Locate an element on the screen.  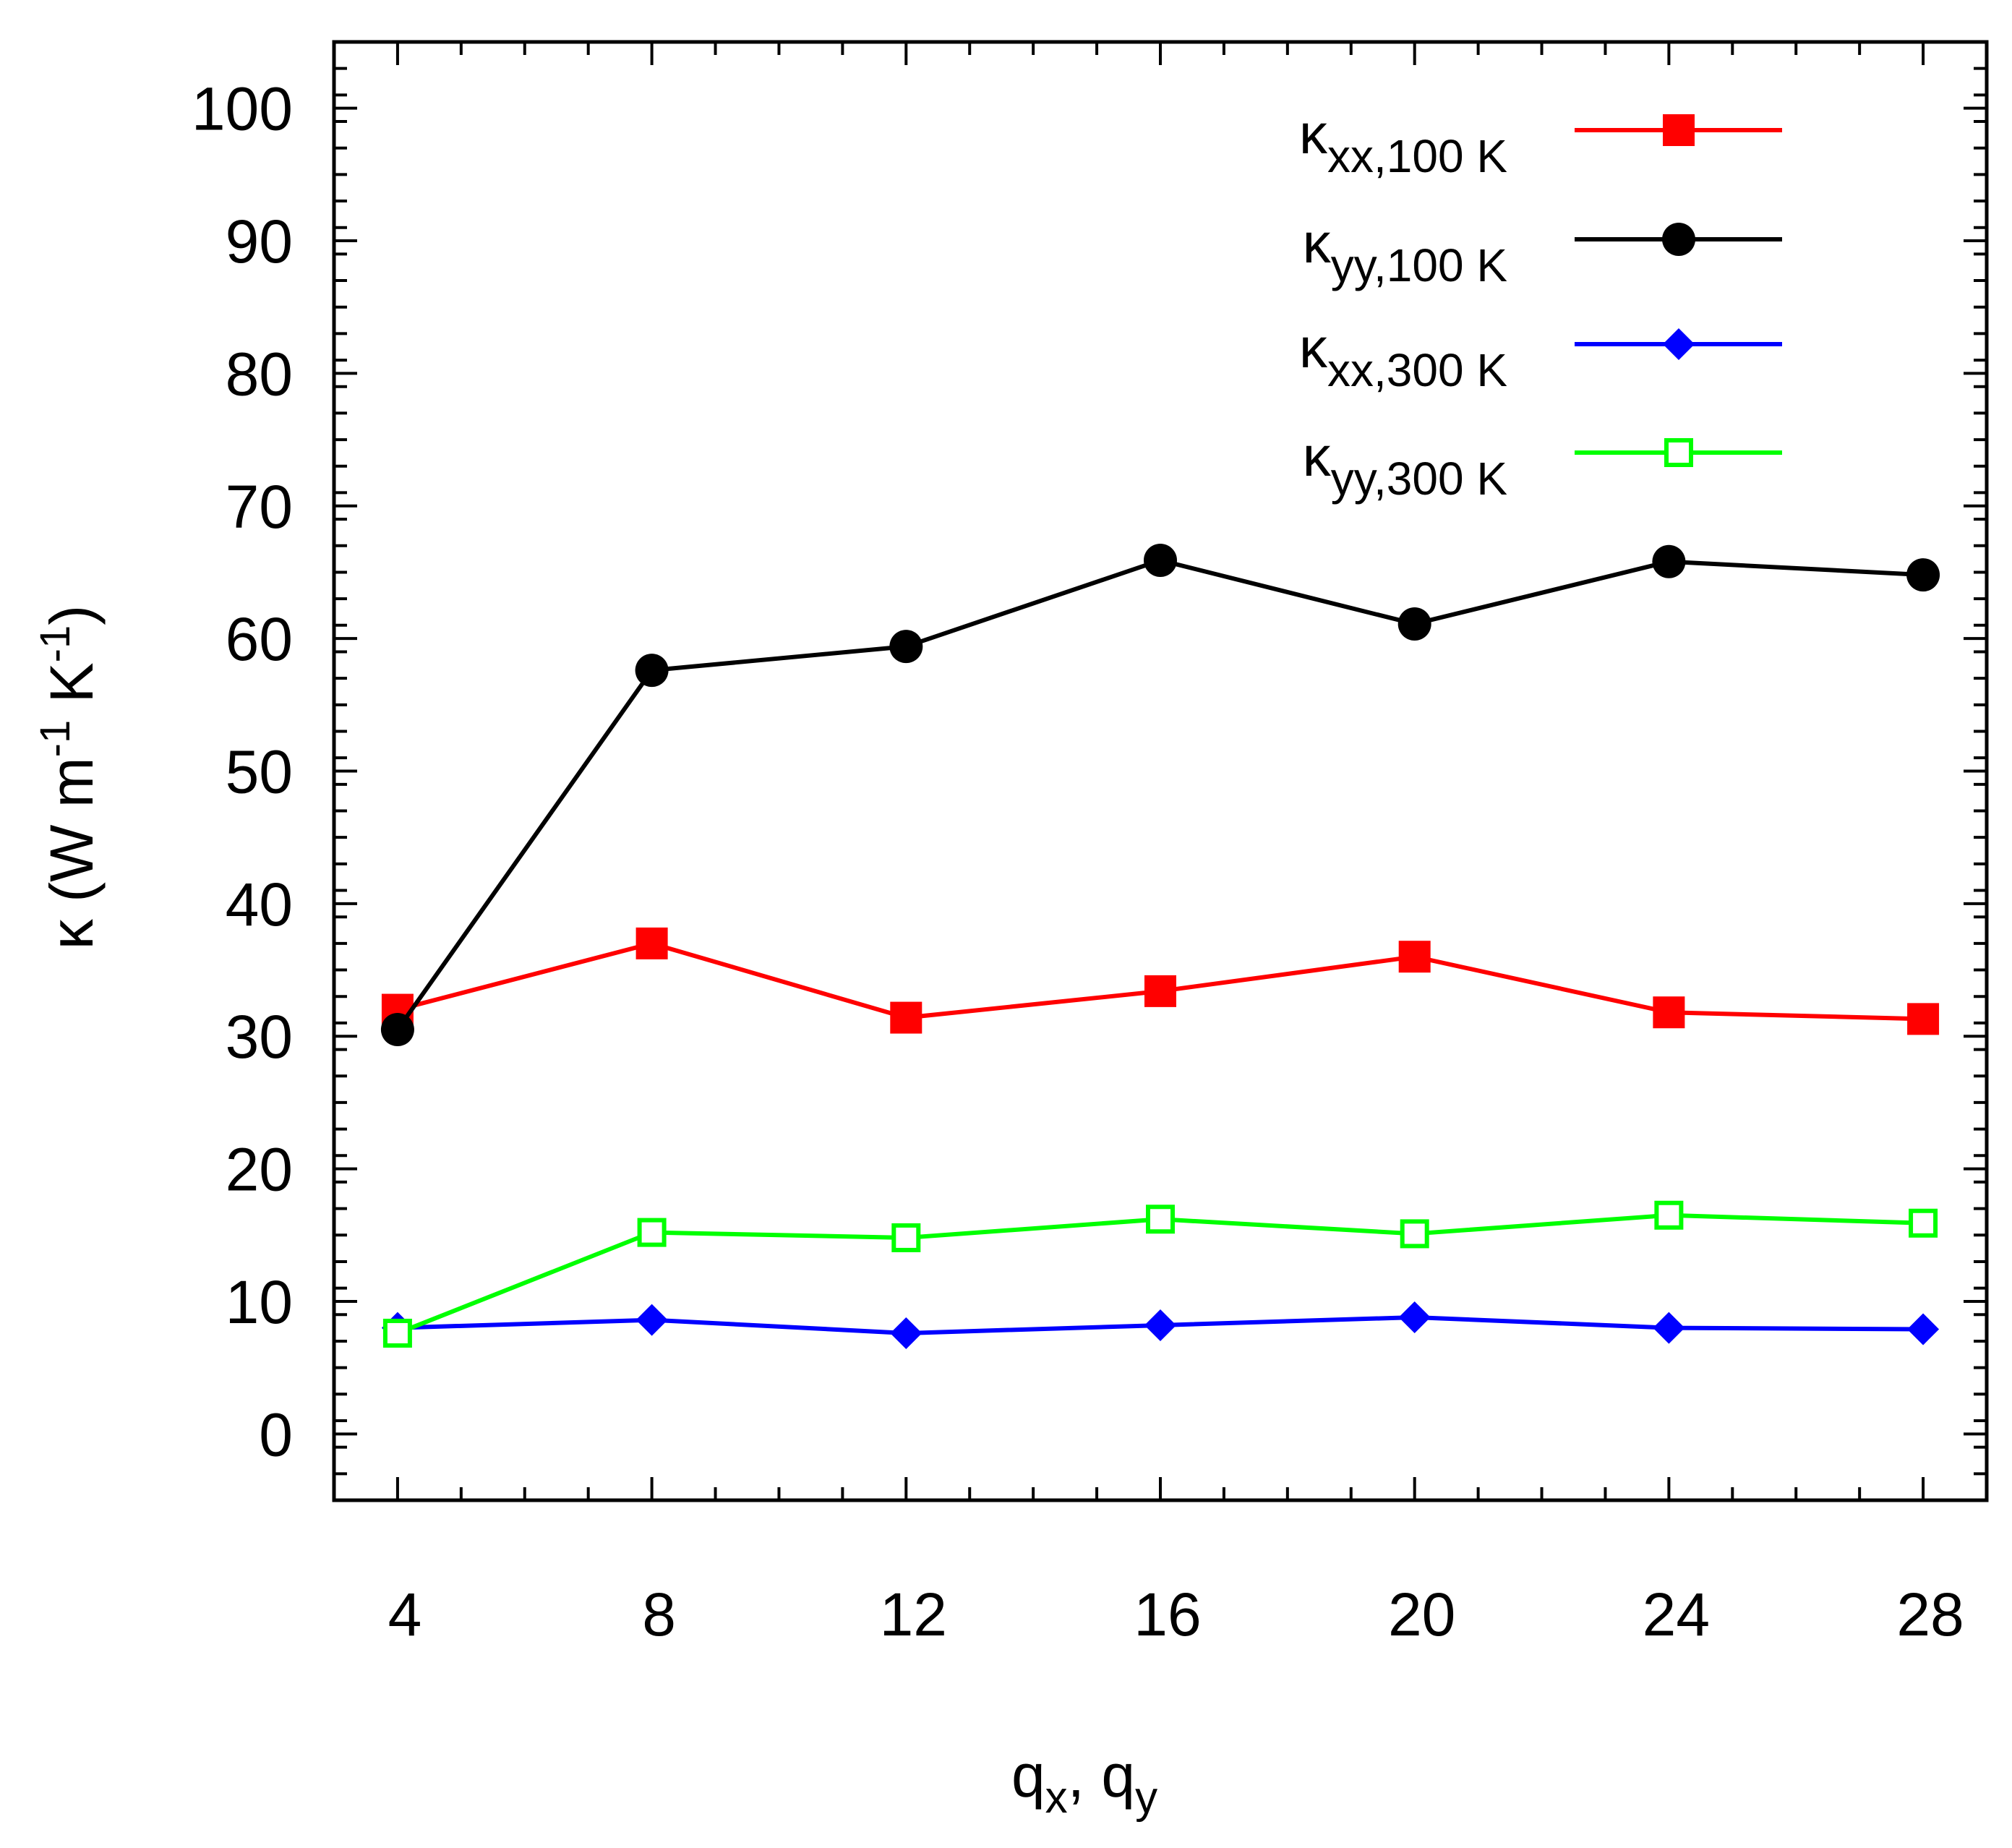
legend-entry-2: κxx,300 K is located at coordinates (1540, 356).